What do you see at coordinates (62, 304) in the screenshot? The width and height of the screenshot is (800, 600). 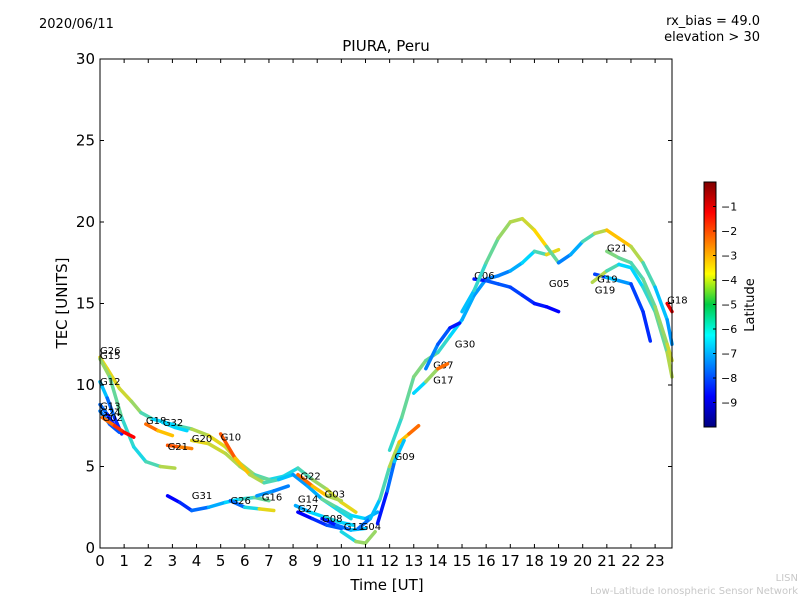 I see `y-axis-label: TEC [UNITS]` at bounding box center [62, 304].